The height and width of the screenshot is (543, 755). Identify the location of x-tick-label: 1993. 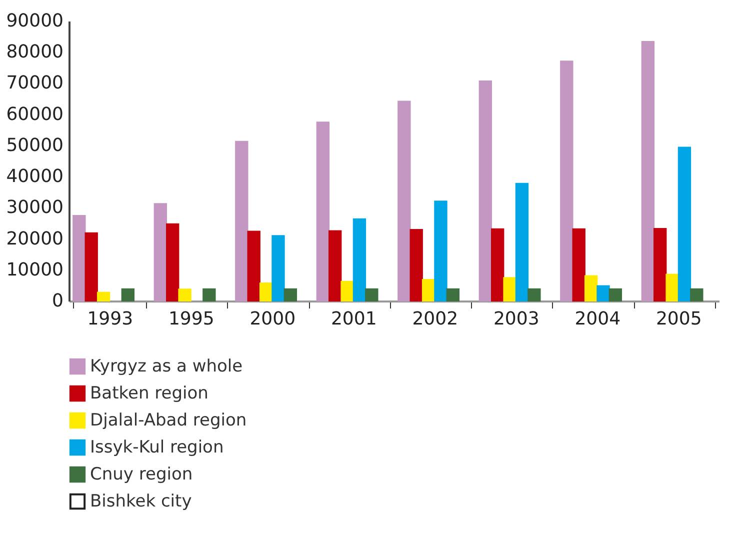
(110, 319).